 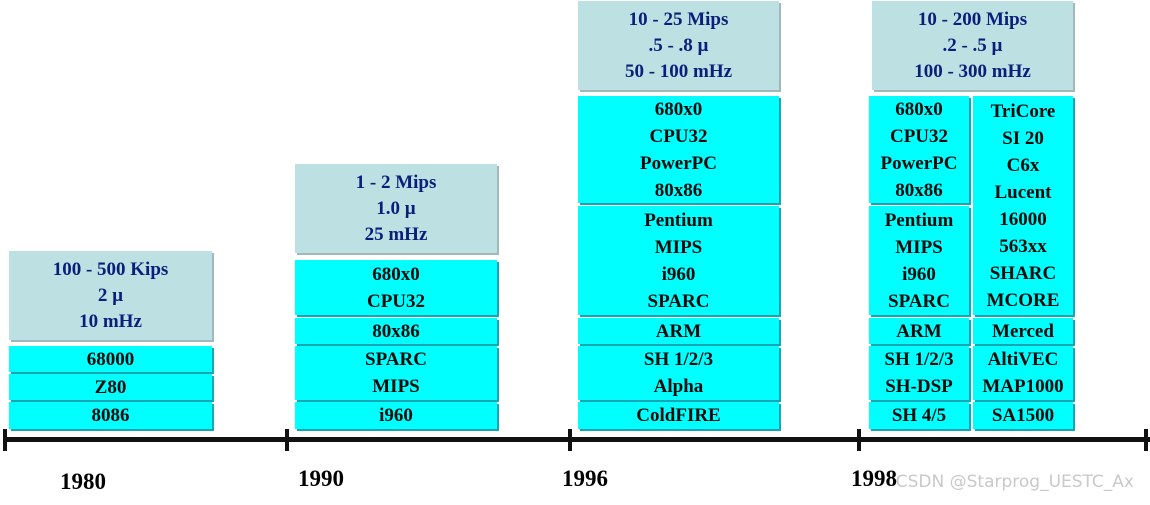 I want to click on col2-group-4: i960, so click(x=396, y=415).